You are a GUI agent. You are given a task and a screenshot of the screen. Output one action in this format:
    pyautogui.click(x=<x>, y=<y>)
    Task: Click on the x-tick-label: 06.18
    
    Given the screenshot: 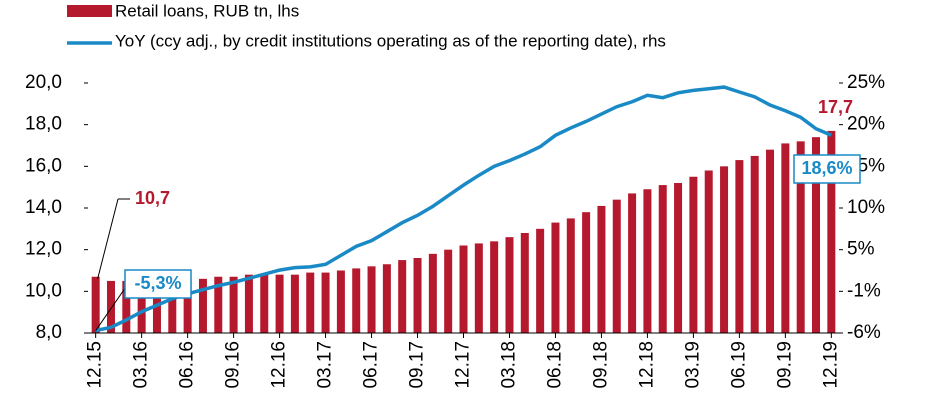 What is the action you would take?
    pyautogui.click(x=554, y=365)
    